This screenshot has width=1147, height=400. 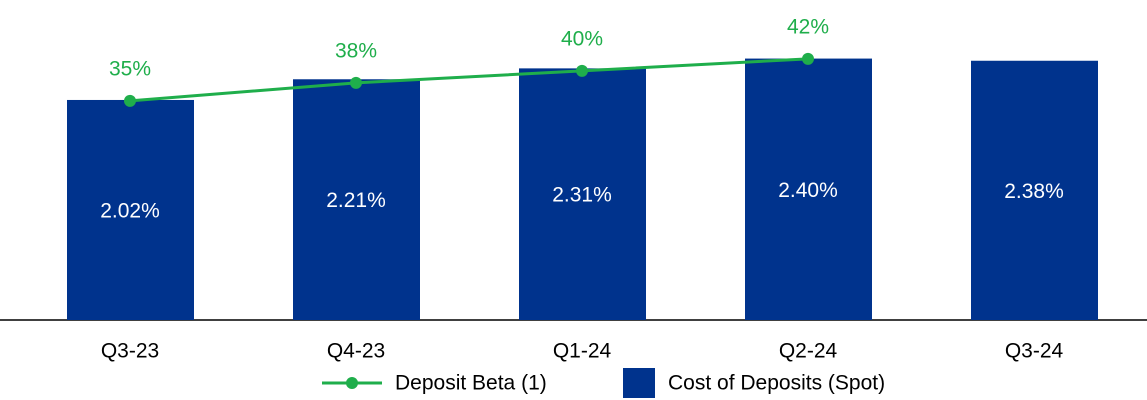 I want to click on bar-value-label: 2.02%, so click(x=130, y=211).